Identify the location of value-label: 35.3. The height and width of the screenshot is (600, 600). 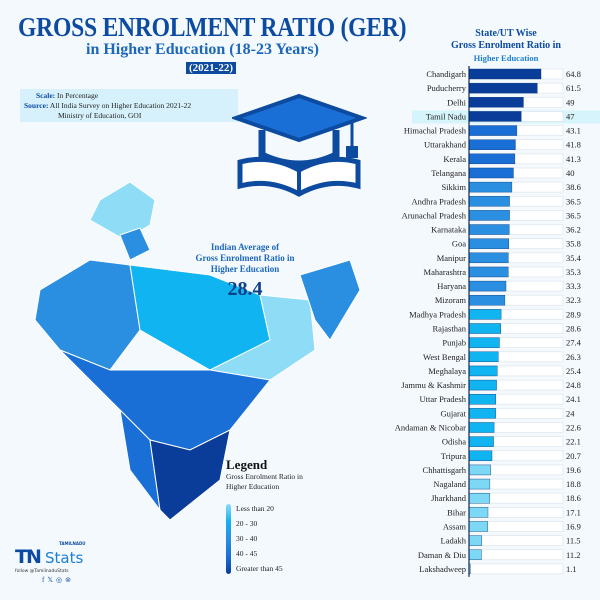
(573, 272).